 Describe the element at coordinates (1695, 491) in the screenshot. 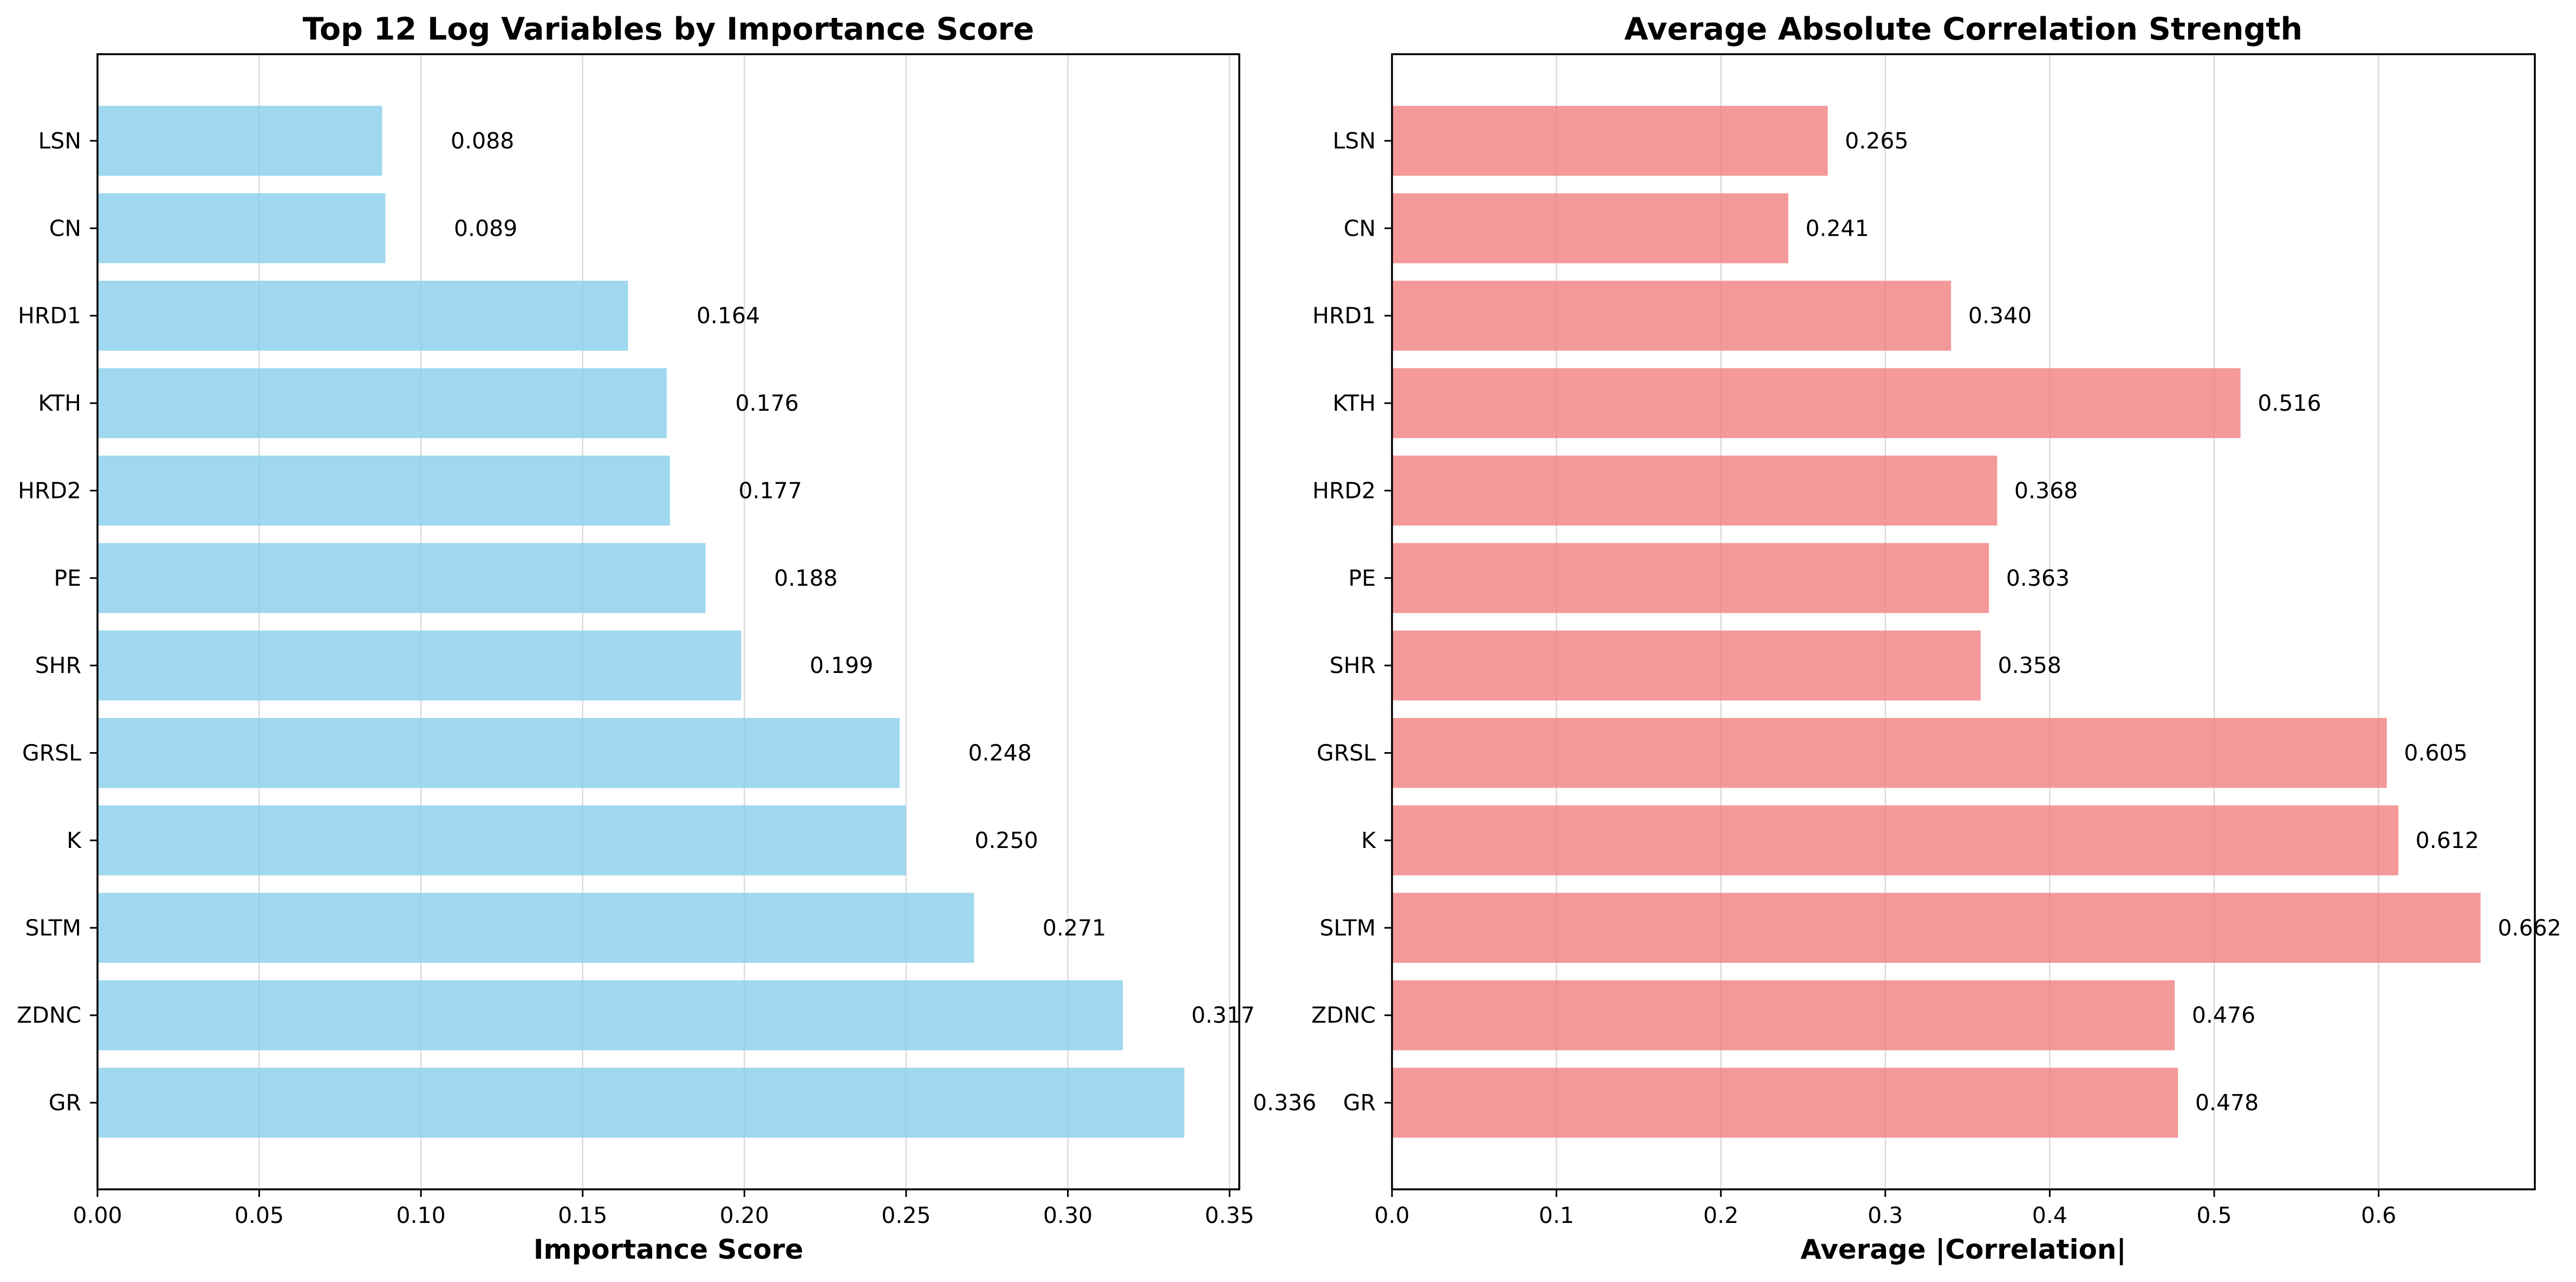

I see `correlation-bar-hrd2` at that location.